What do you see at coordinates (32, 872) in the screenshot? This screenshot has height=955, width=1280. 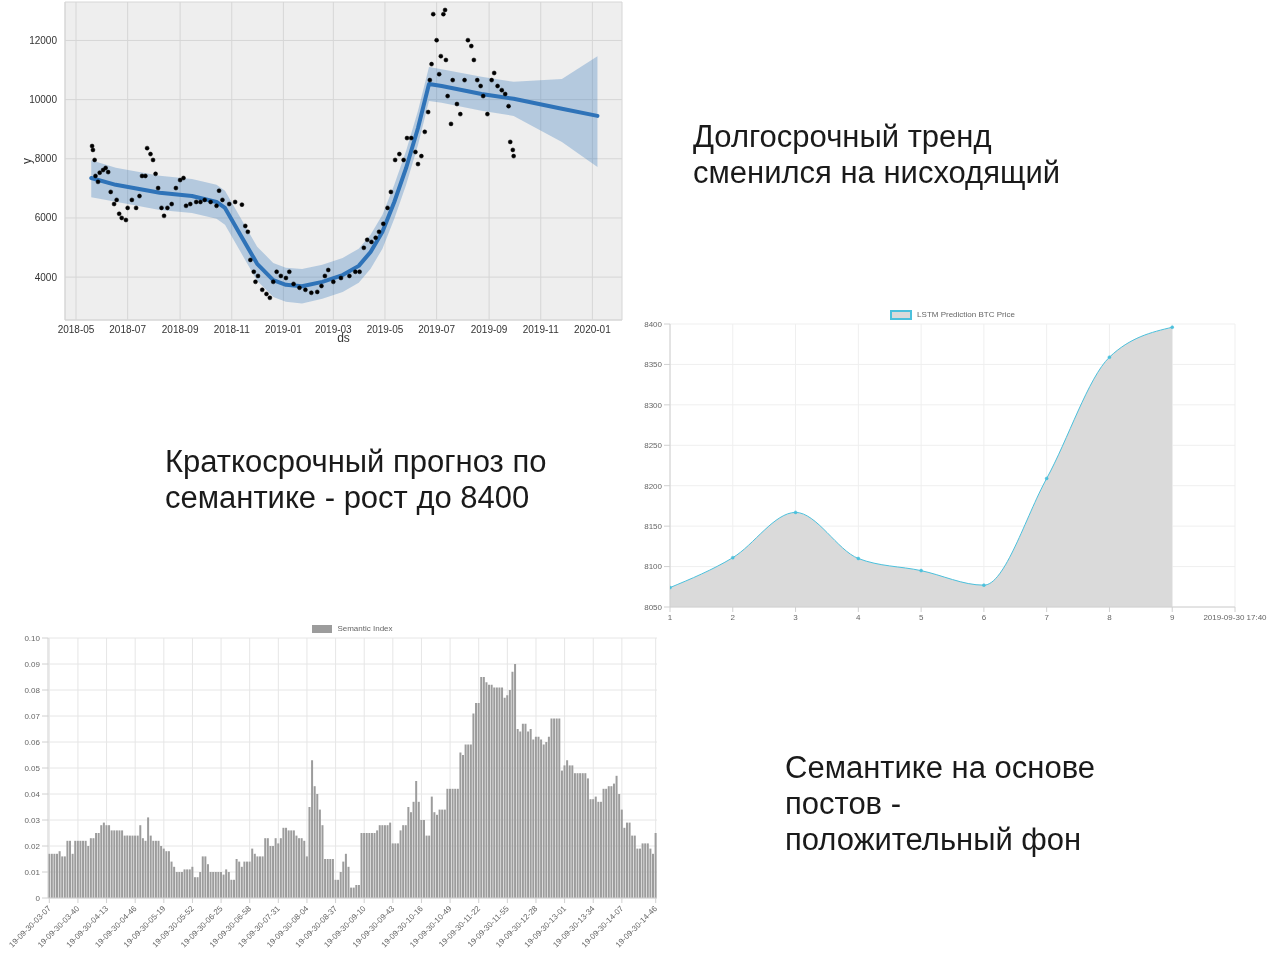 I see `y-tick-label: 0.01` at bounding box center [32, 872].